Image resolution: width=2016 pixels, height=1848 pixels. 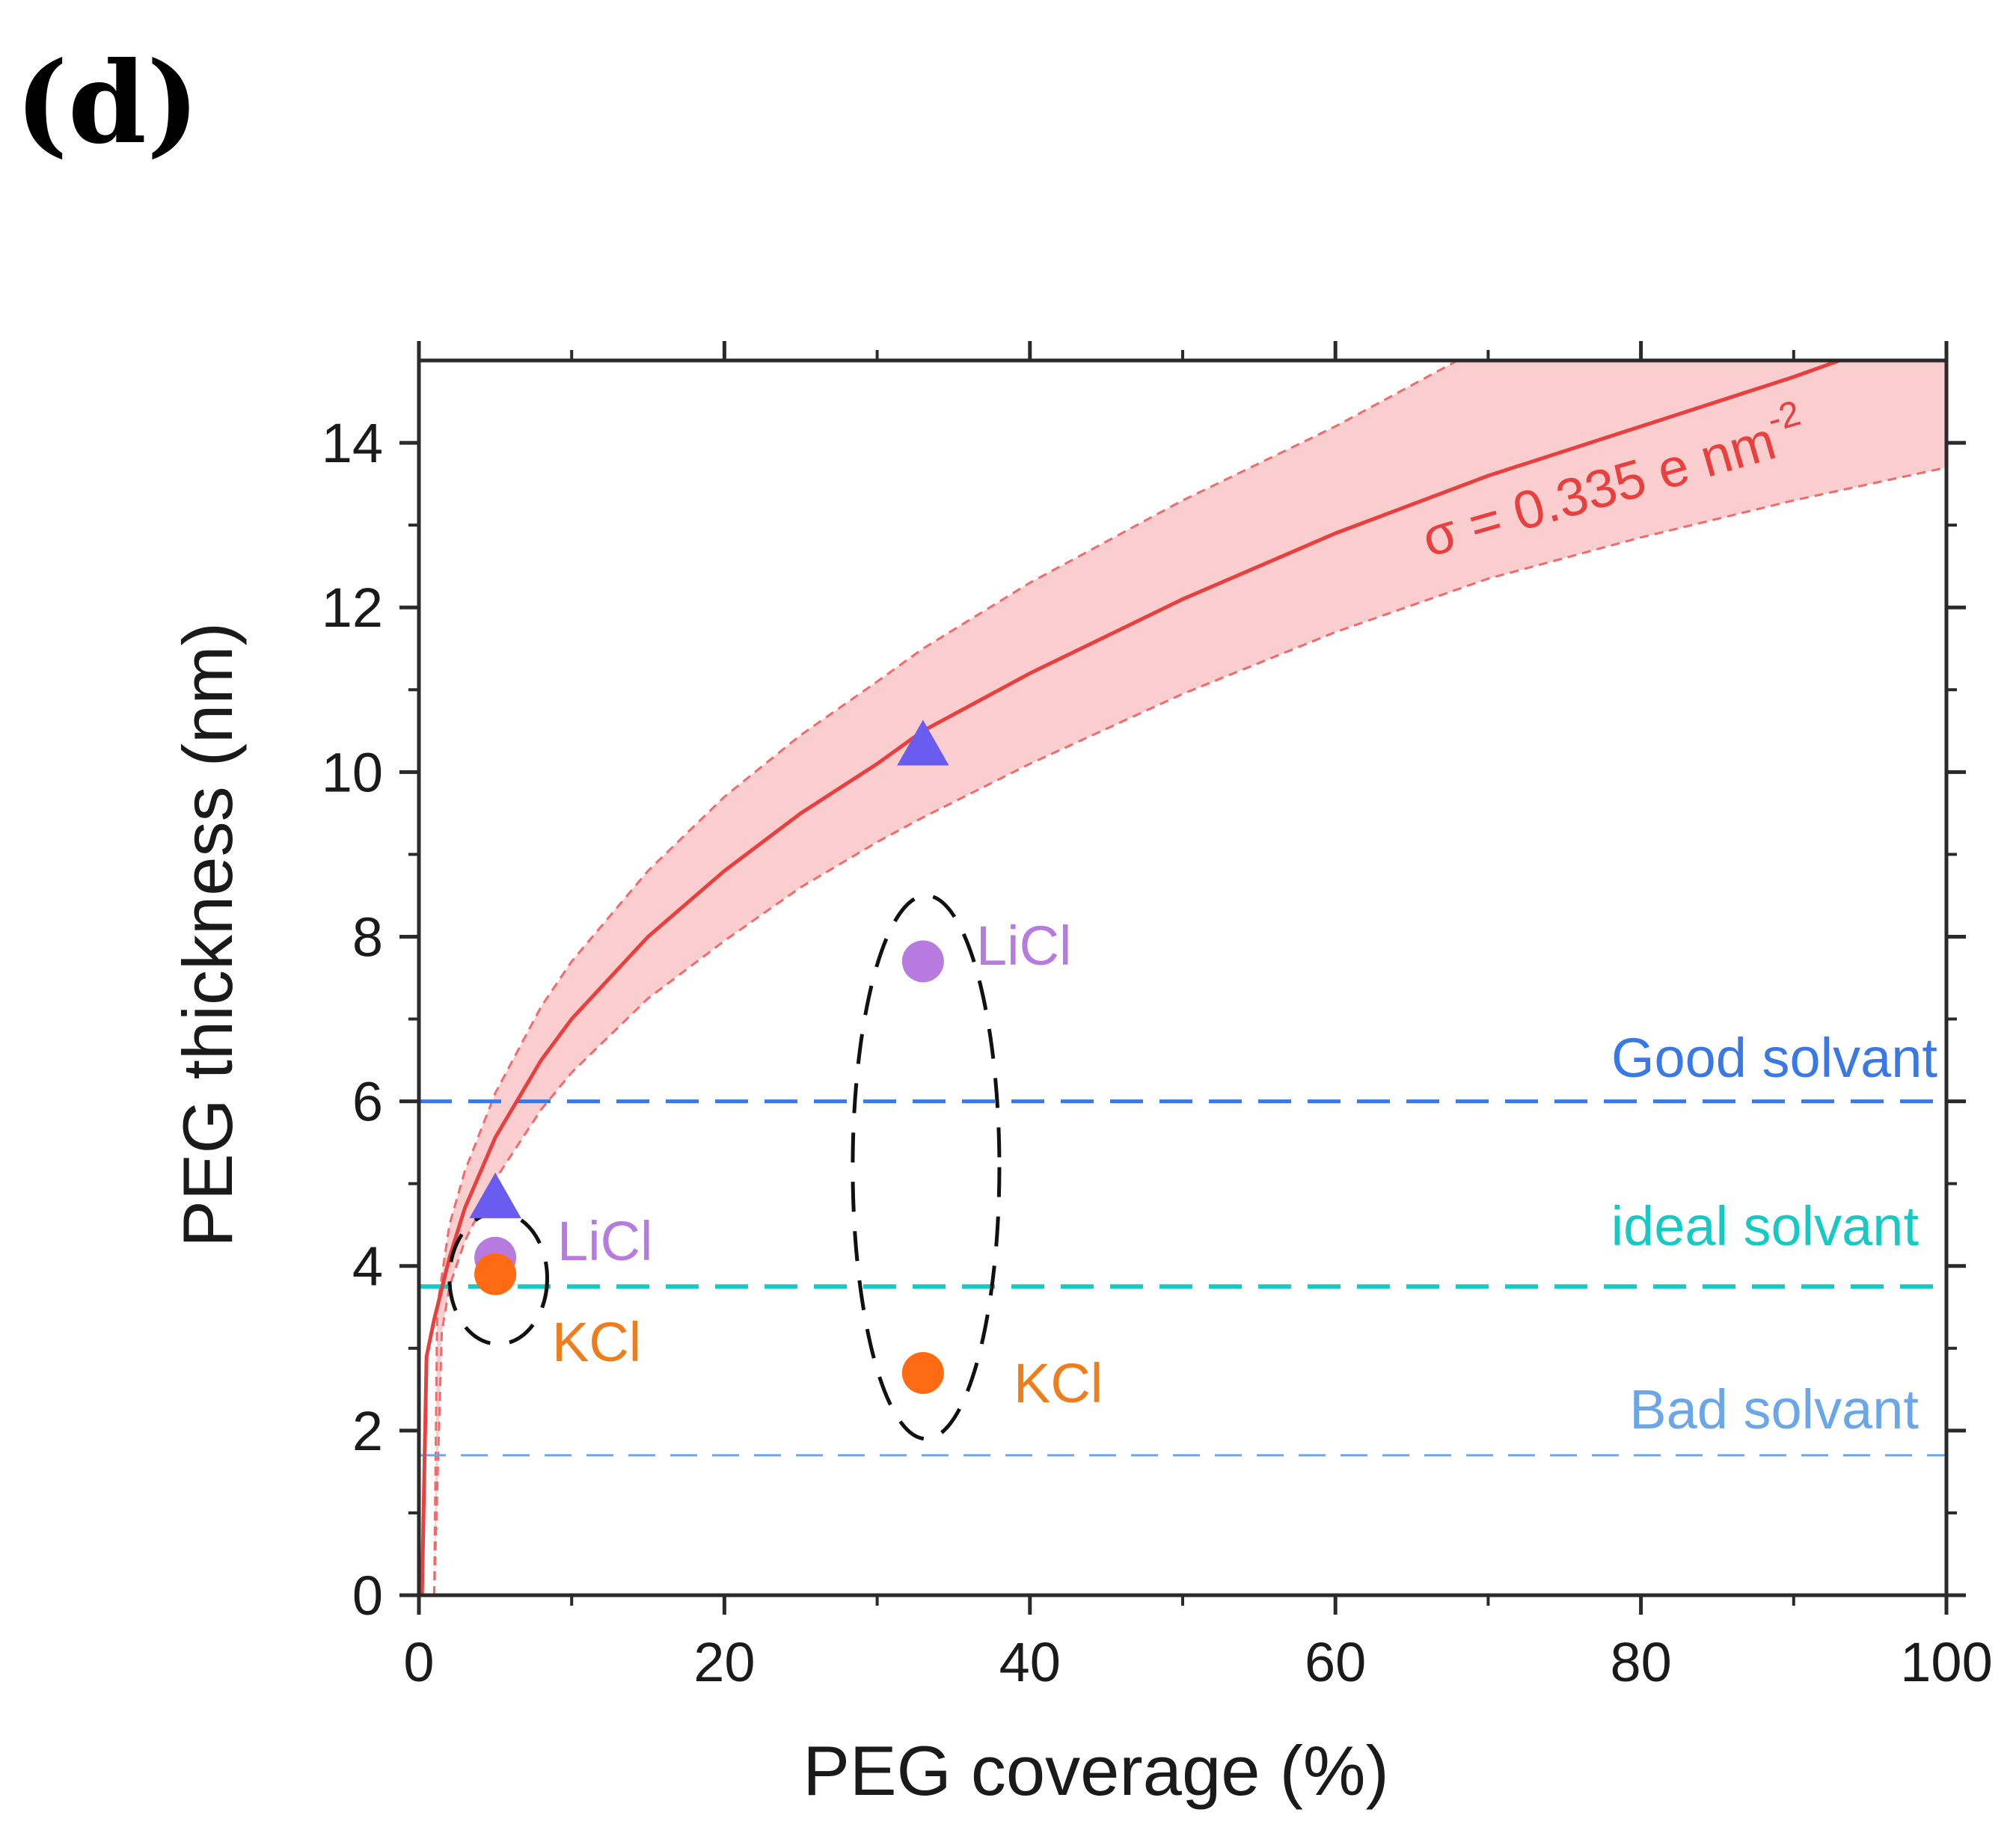 What do you see at coordinates (108, 103) in the screenshot?
I see `panel-label: (d)` at bounding box center [108, 103].